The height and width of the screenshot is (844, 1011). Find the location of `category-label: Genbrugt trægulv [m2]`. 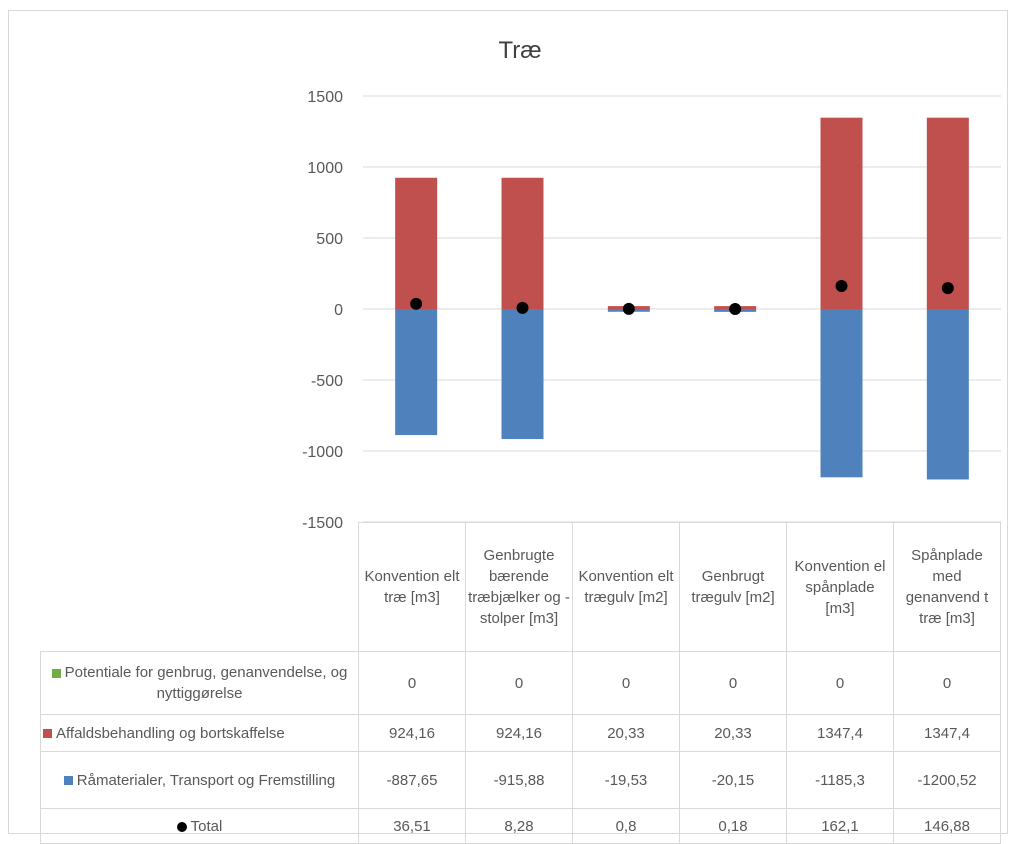

category-label: Genbrugt trægulv [m2] is located at coordinates (733, 587).